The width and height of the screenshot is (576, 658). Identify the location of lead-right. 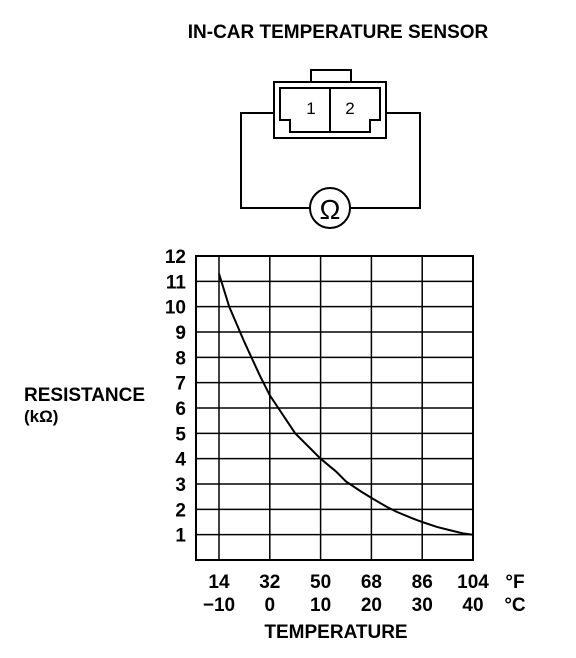
(385, 160).